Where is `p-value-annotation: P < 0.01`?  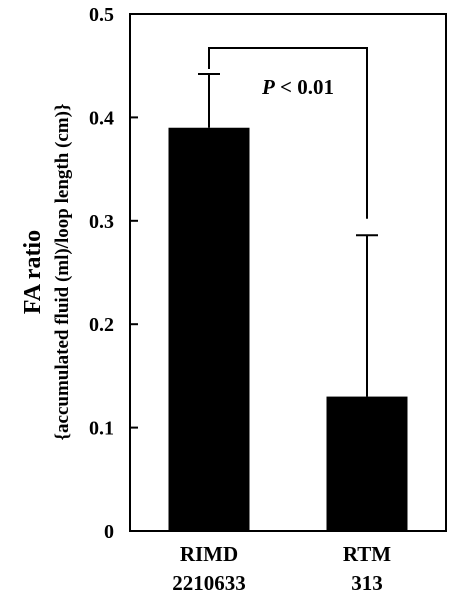 p-value-annotation: P < 0.01 is located at coordinates (297, 87).